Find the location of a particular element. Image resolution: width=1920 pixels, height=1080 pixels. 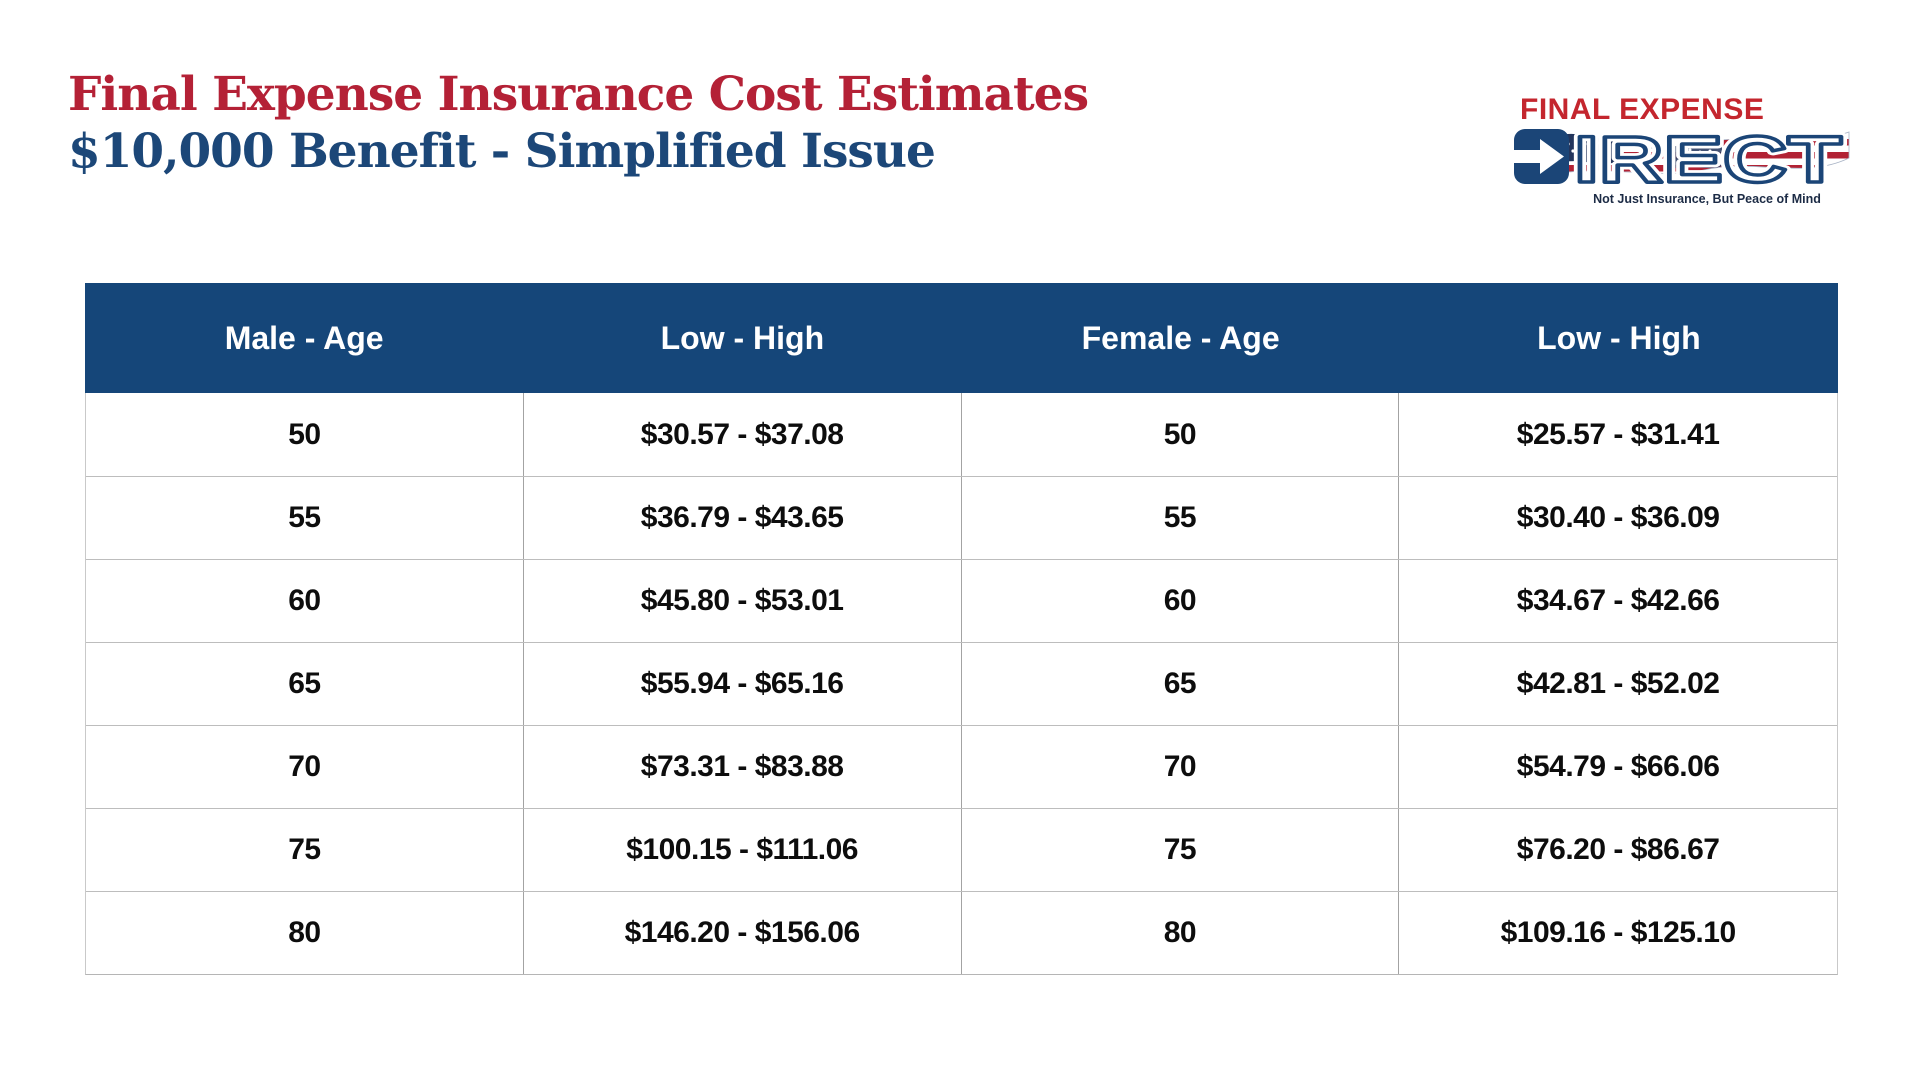

american-flag-graphic is located at coordinates (1686, 156).